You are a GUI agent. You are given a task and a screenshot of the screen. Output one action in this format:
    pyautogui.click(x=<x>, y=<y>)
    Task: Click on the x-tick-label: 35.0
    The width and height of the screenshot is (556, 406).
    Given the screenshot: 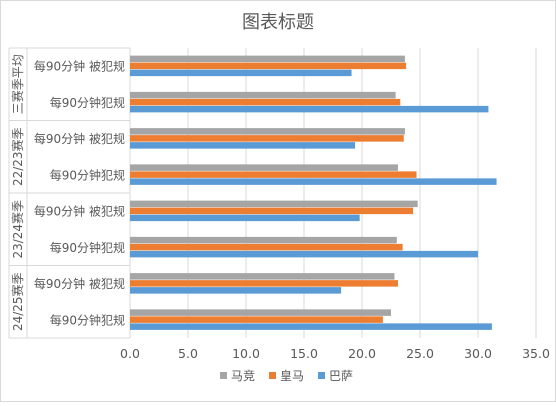 What is the action you would take?
    pyautogui.click(x=536, y=353)
    